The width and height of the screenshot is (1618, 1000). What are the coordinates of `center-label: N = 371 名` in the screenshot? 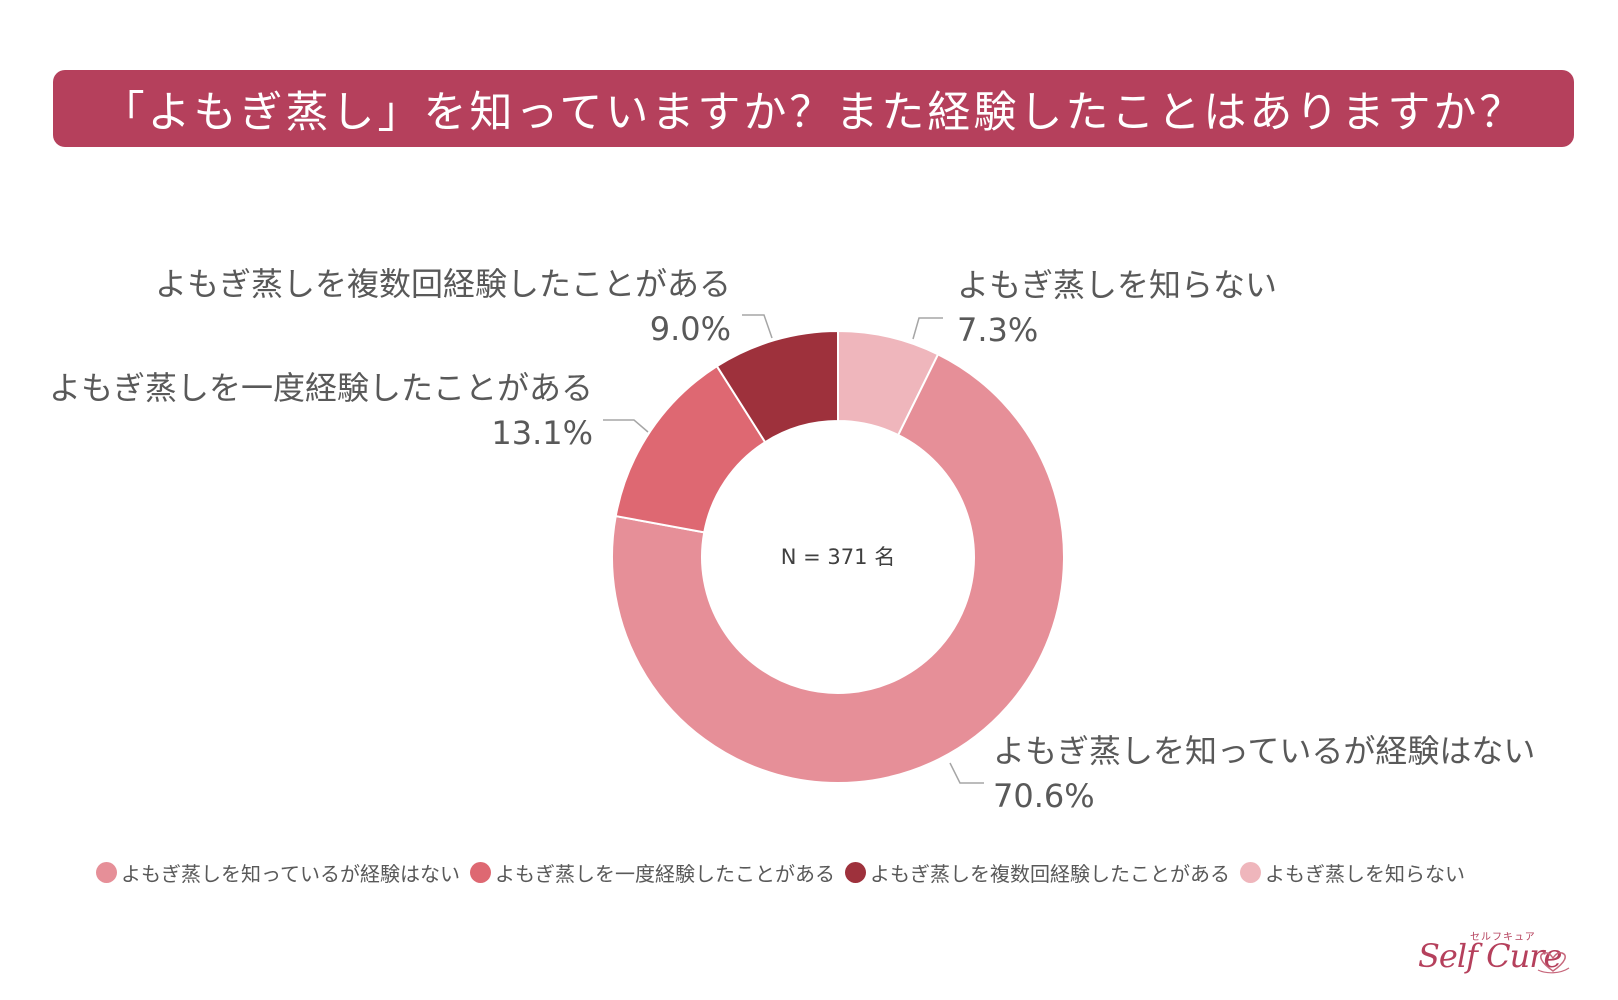 It's located at (838, 557).